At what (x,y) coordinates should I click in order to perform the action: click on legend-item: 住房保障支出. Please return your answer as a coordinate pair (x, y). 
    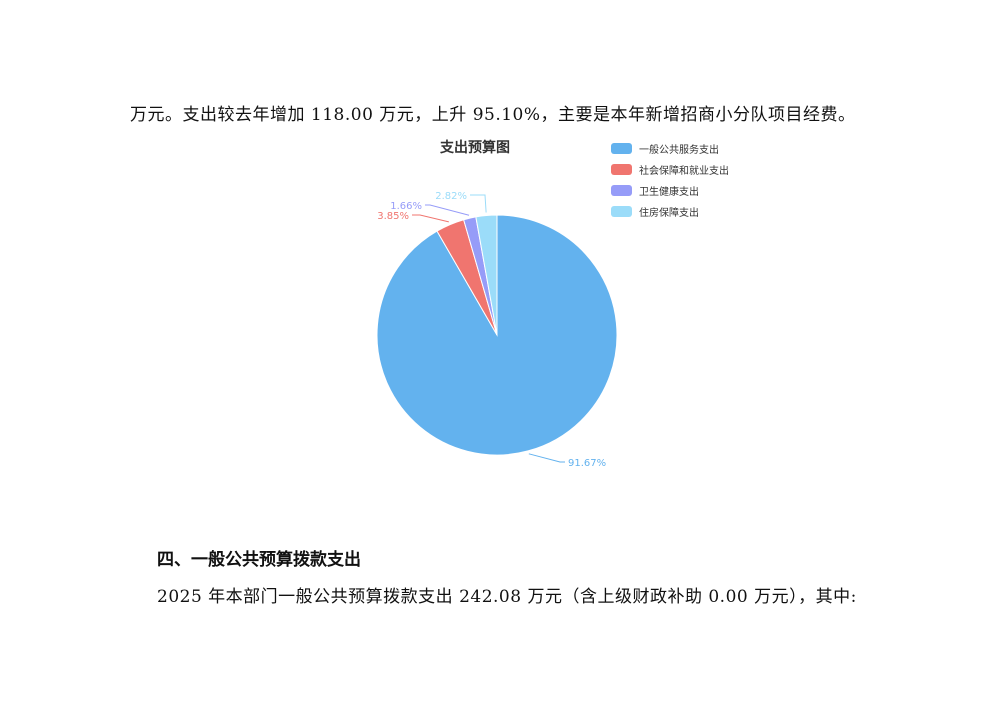
    Looking at the image, I should click on (670, 211).